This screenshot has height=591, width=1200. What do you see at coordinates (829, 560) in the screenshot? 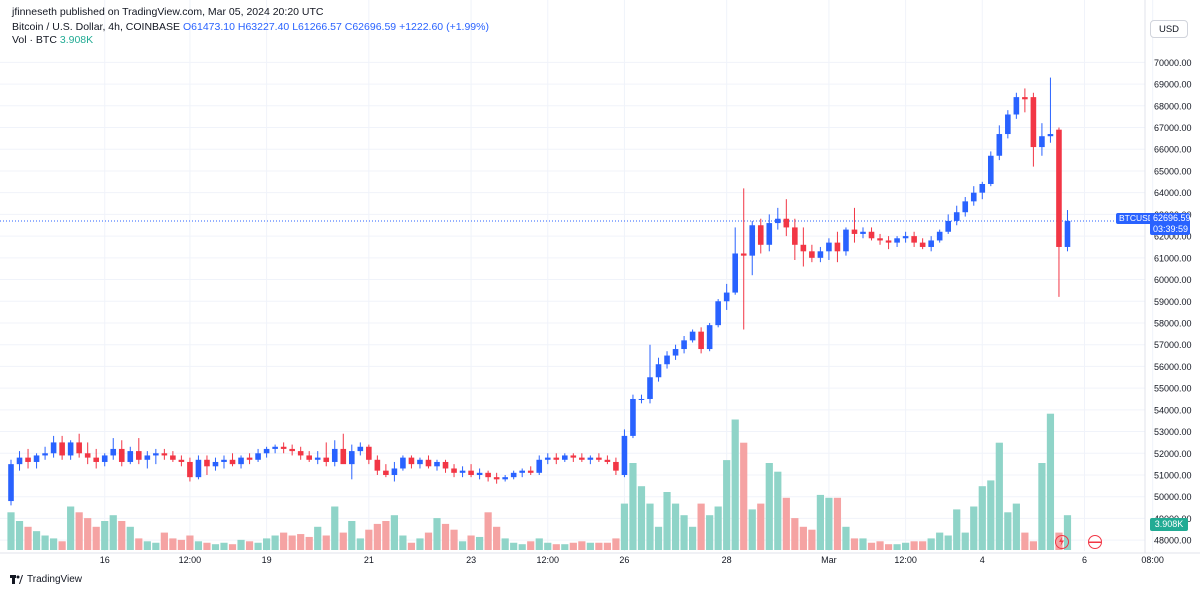
I see `x-tick-label: Mar` at bounding box center [829, 560].